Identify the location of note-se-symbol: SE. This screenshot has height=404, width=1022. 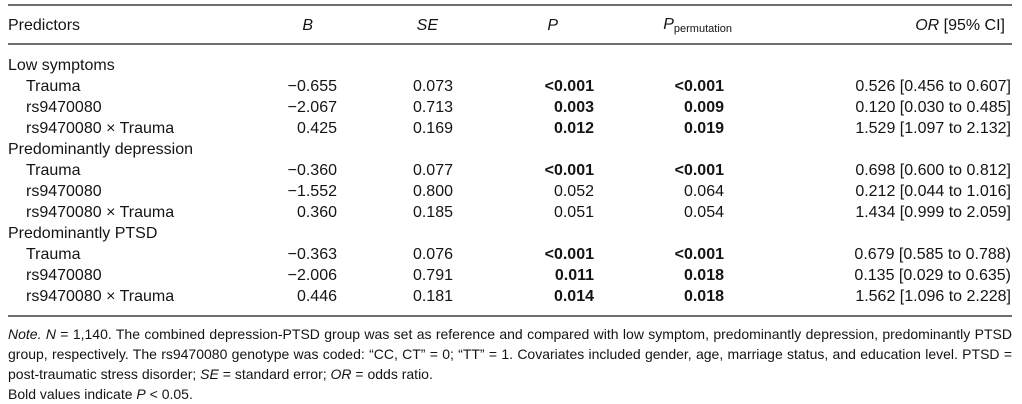
(209, 374).